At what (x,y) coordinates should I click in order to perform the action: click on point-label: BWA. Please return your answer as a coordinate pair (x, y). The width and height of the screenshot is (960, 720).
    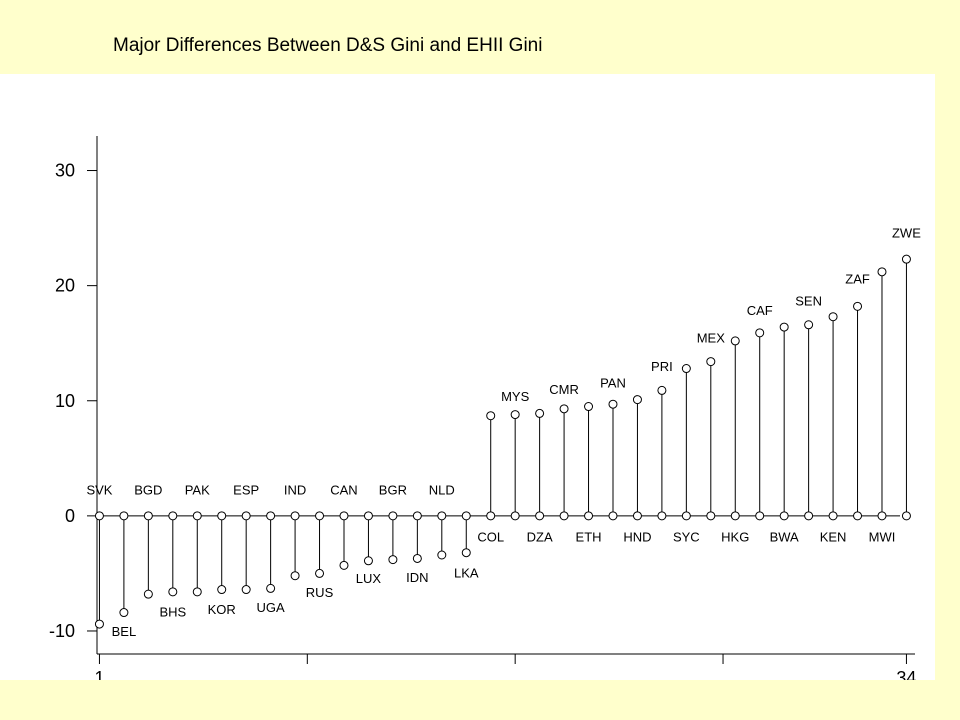
    Looking at the image, I should click on (784, 537).